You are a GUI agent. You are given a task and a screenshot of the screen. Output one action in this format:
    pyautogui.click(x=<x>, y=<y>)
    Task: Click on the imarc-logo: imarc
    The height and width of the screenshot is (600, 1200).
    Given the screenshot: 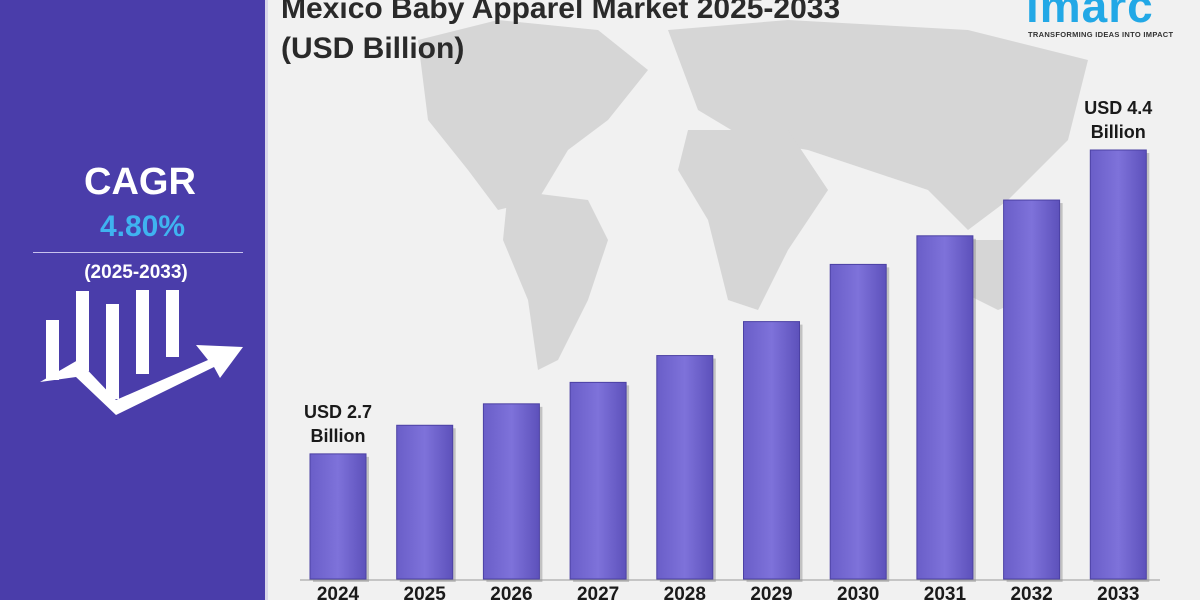 What is the action you would take?
    pyautogui.click(x=1090, y=16)
    